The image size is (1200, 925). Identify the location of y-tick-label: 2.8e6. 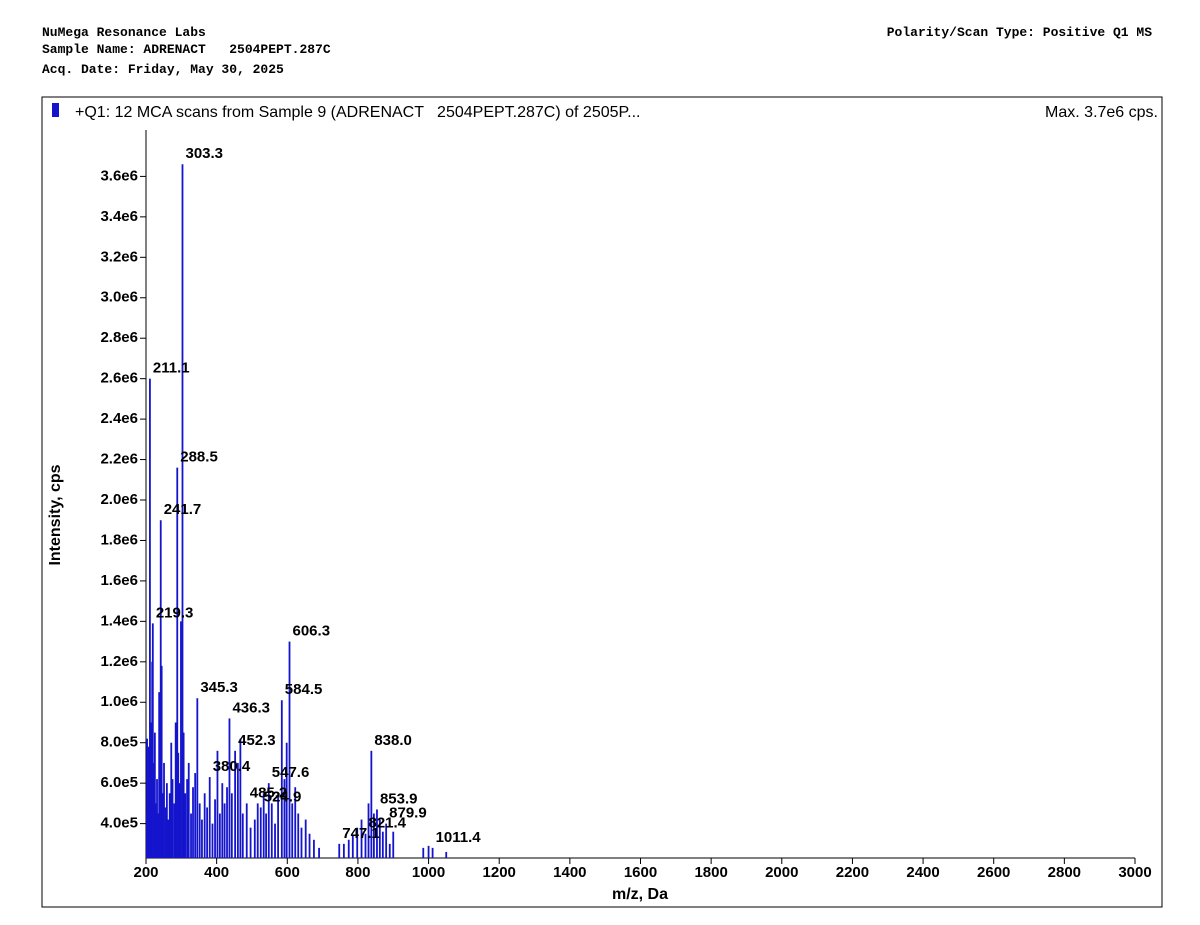
(119, 337).